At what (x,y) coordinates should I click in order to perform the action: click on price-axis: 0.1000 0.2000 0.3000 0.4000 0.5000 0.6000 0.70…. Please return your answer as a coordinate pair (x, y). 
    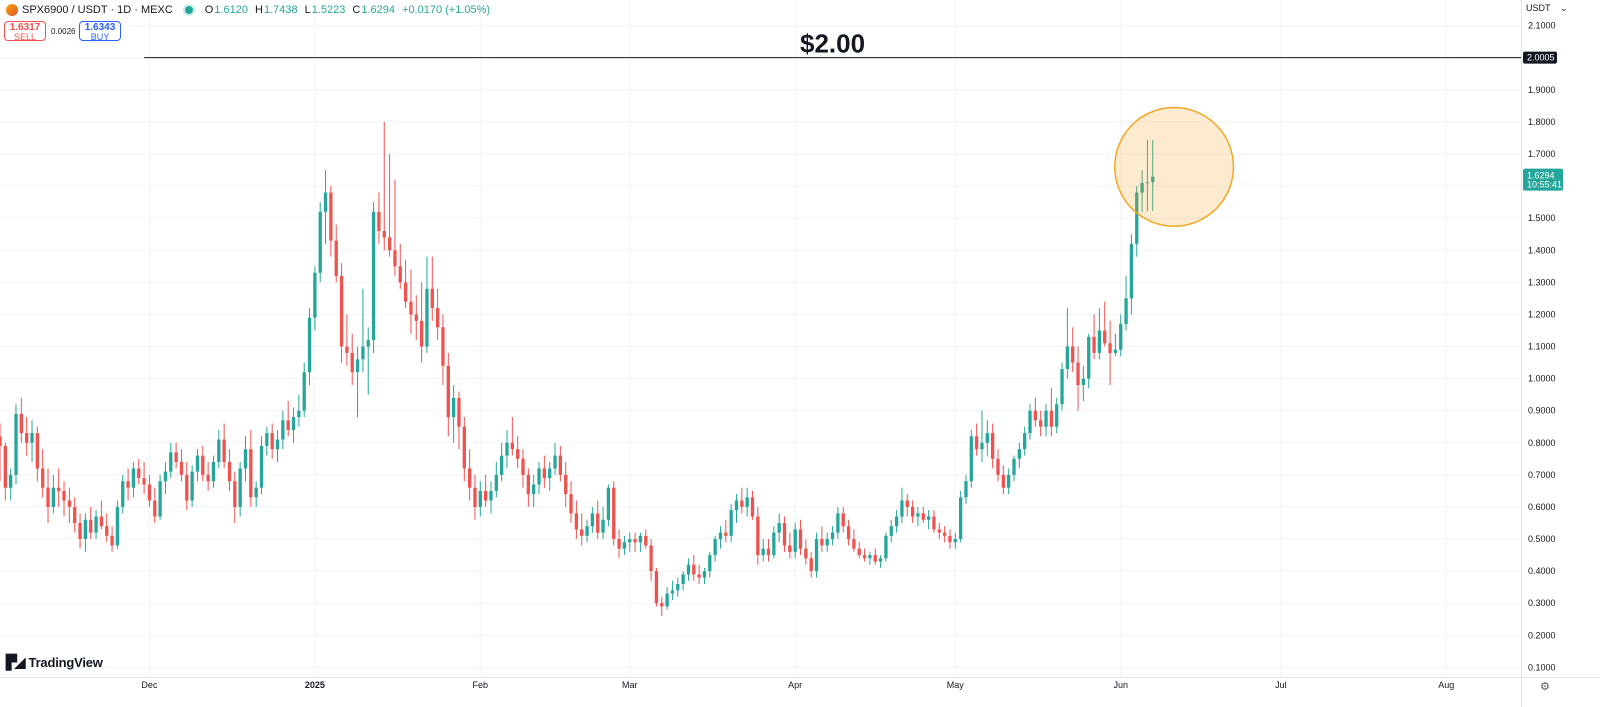
    Looking at the image, I should click on (1542, 347).